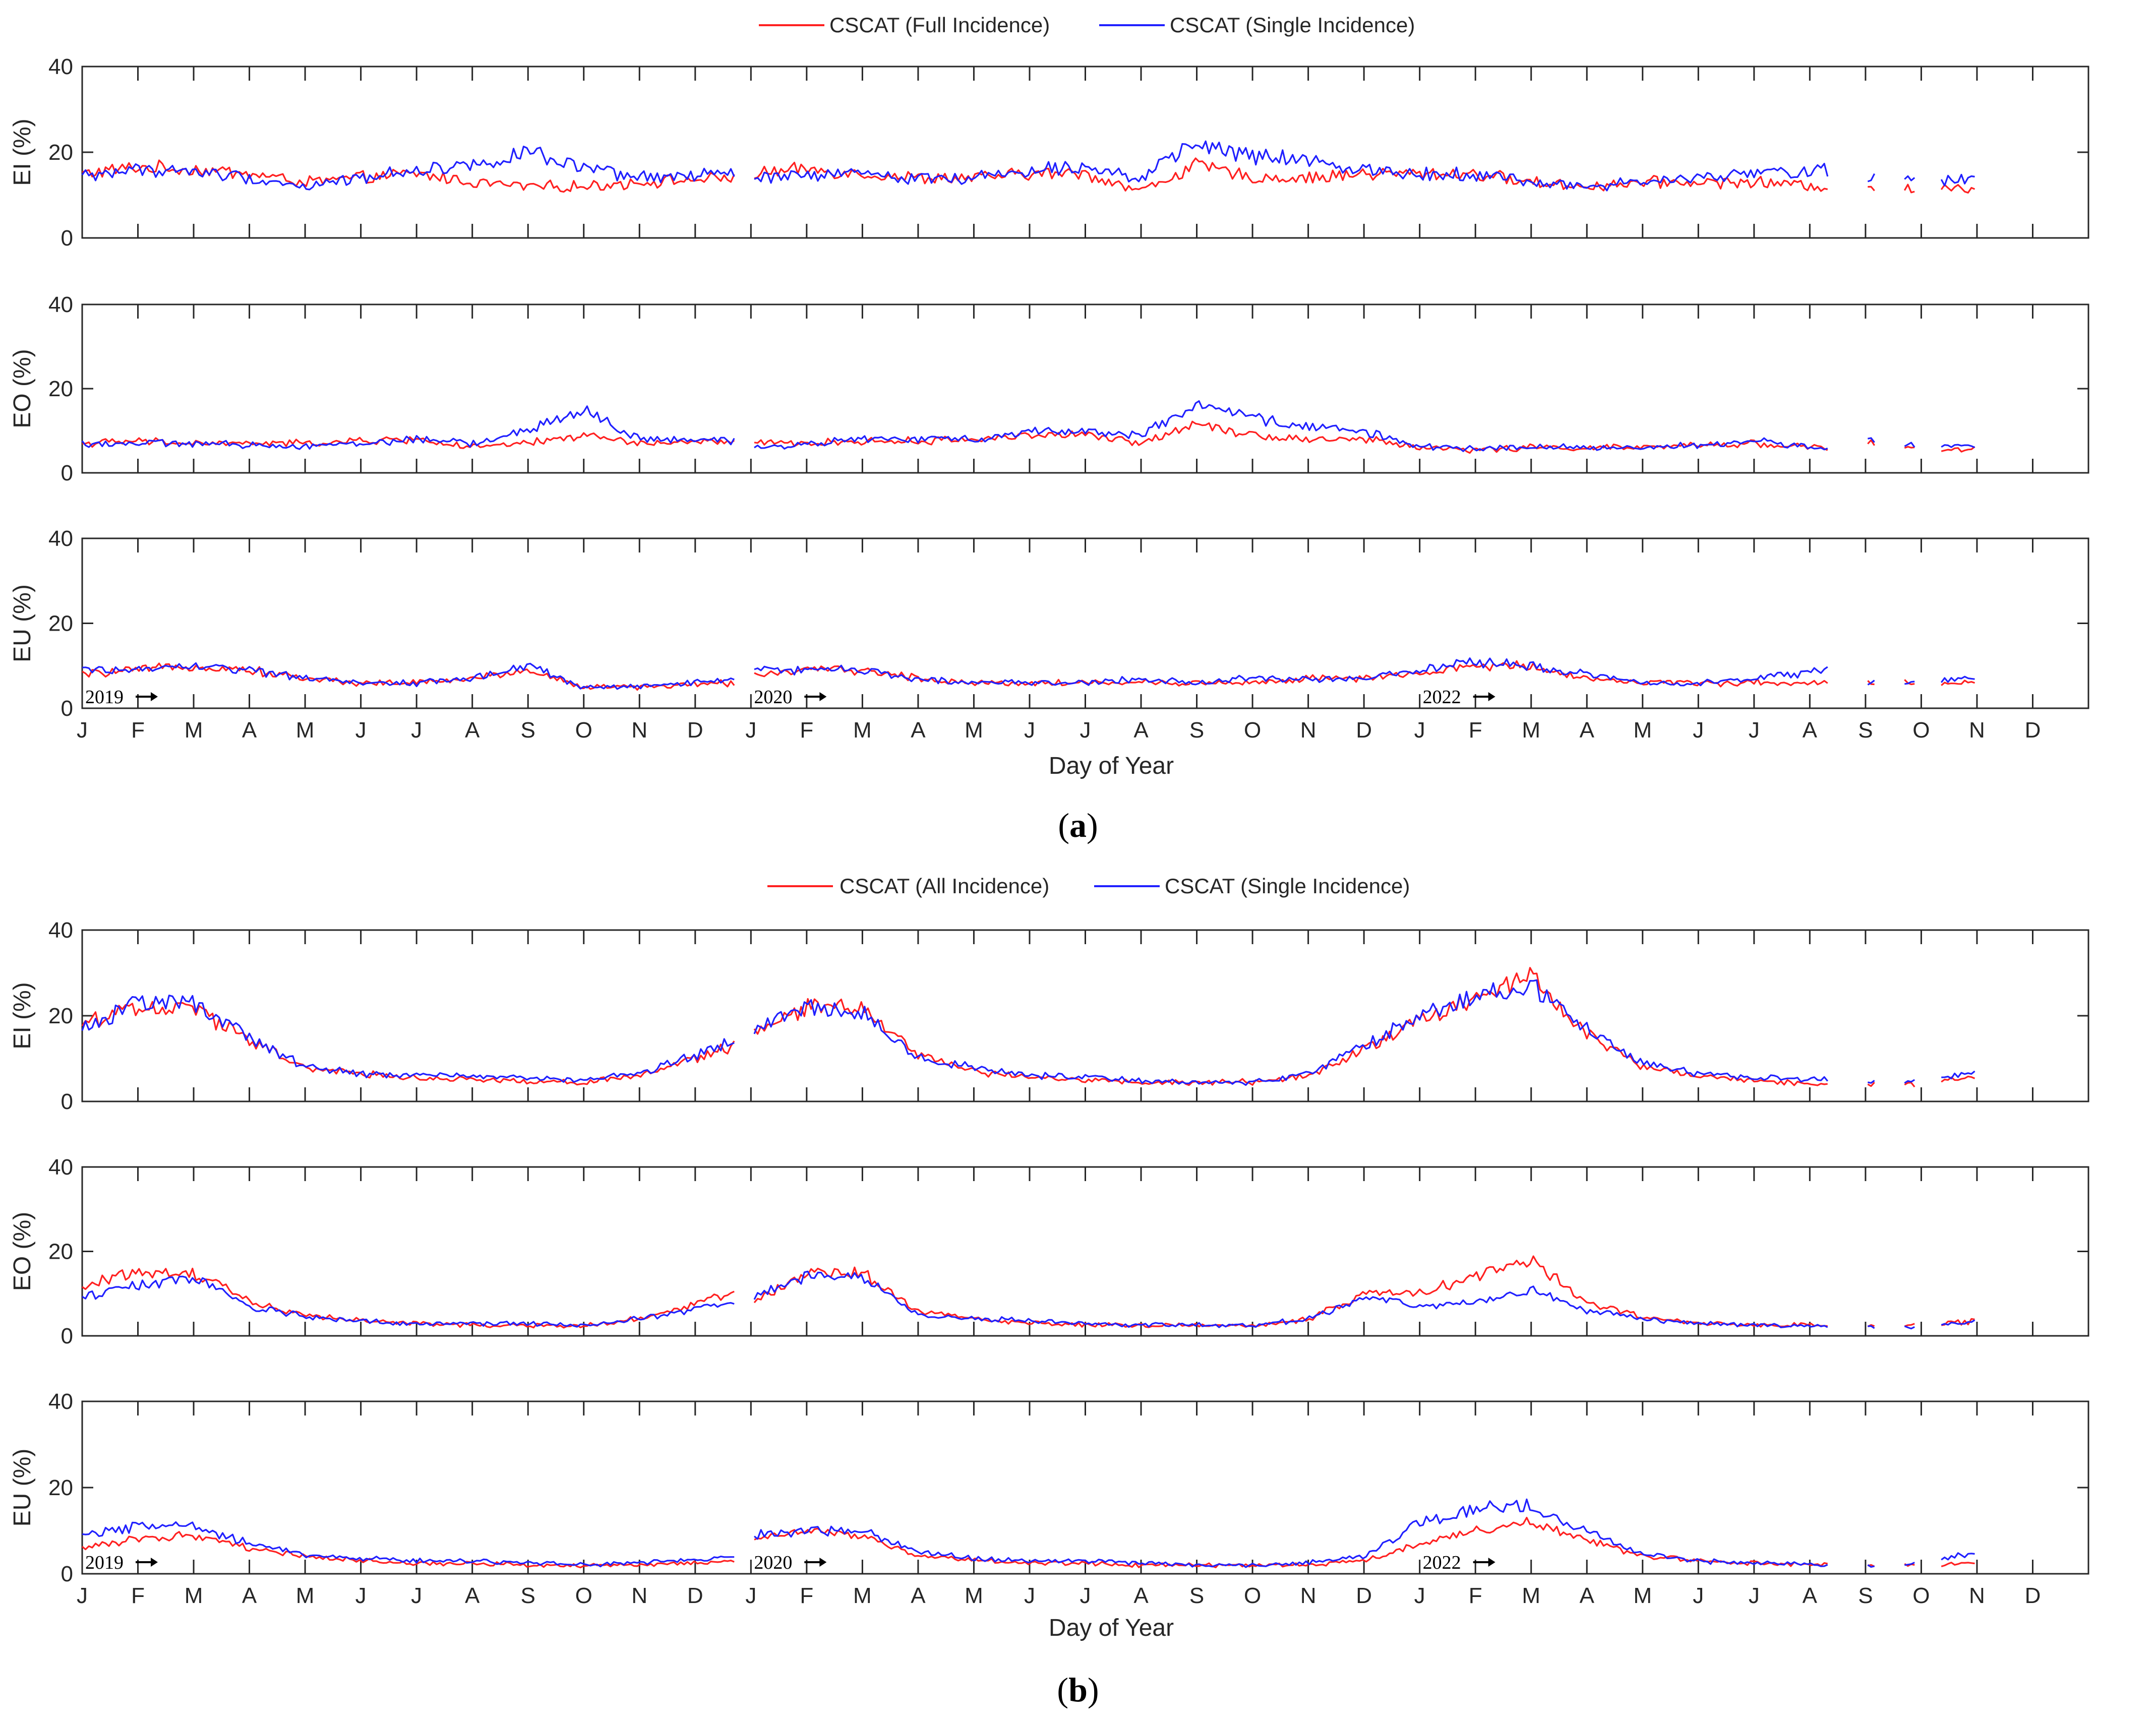 Image resolution: width=2156 pixels, height=1724 pixels. I want to click on year-marker: 2020, so click(773, 1563).